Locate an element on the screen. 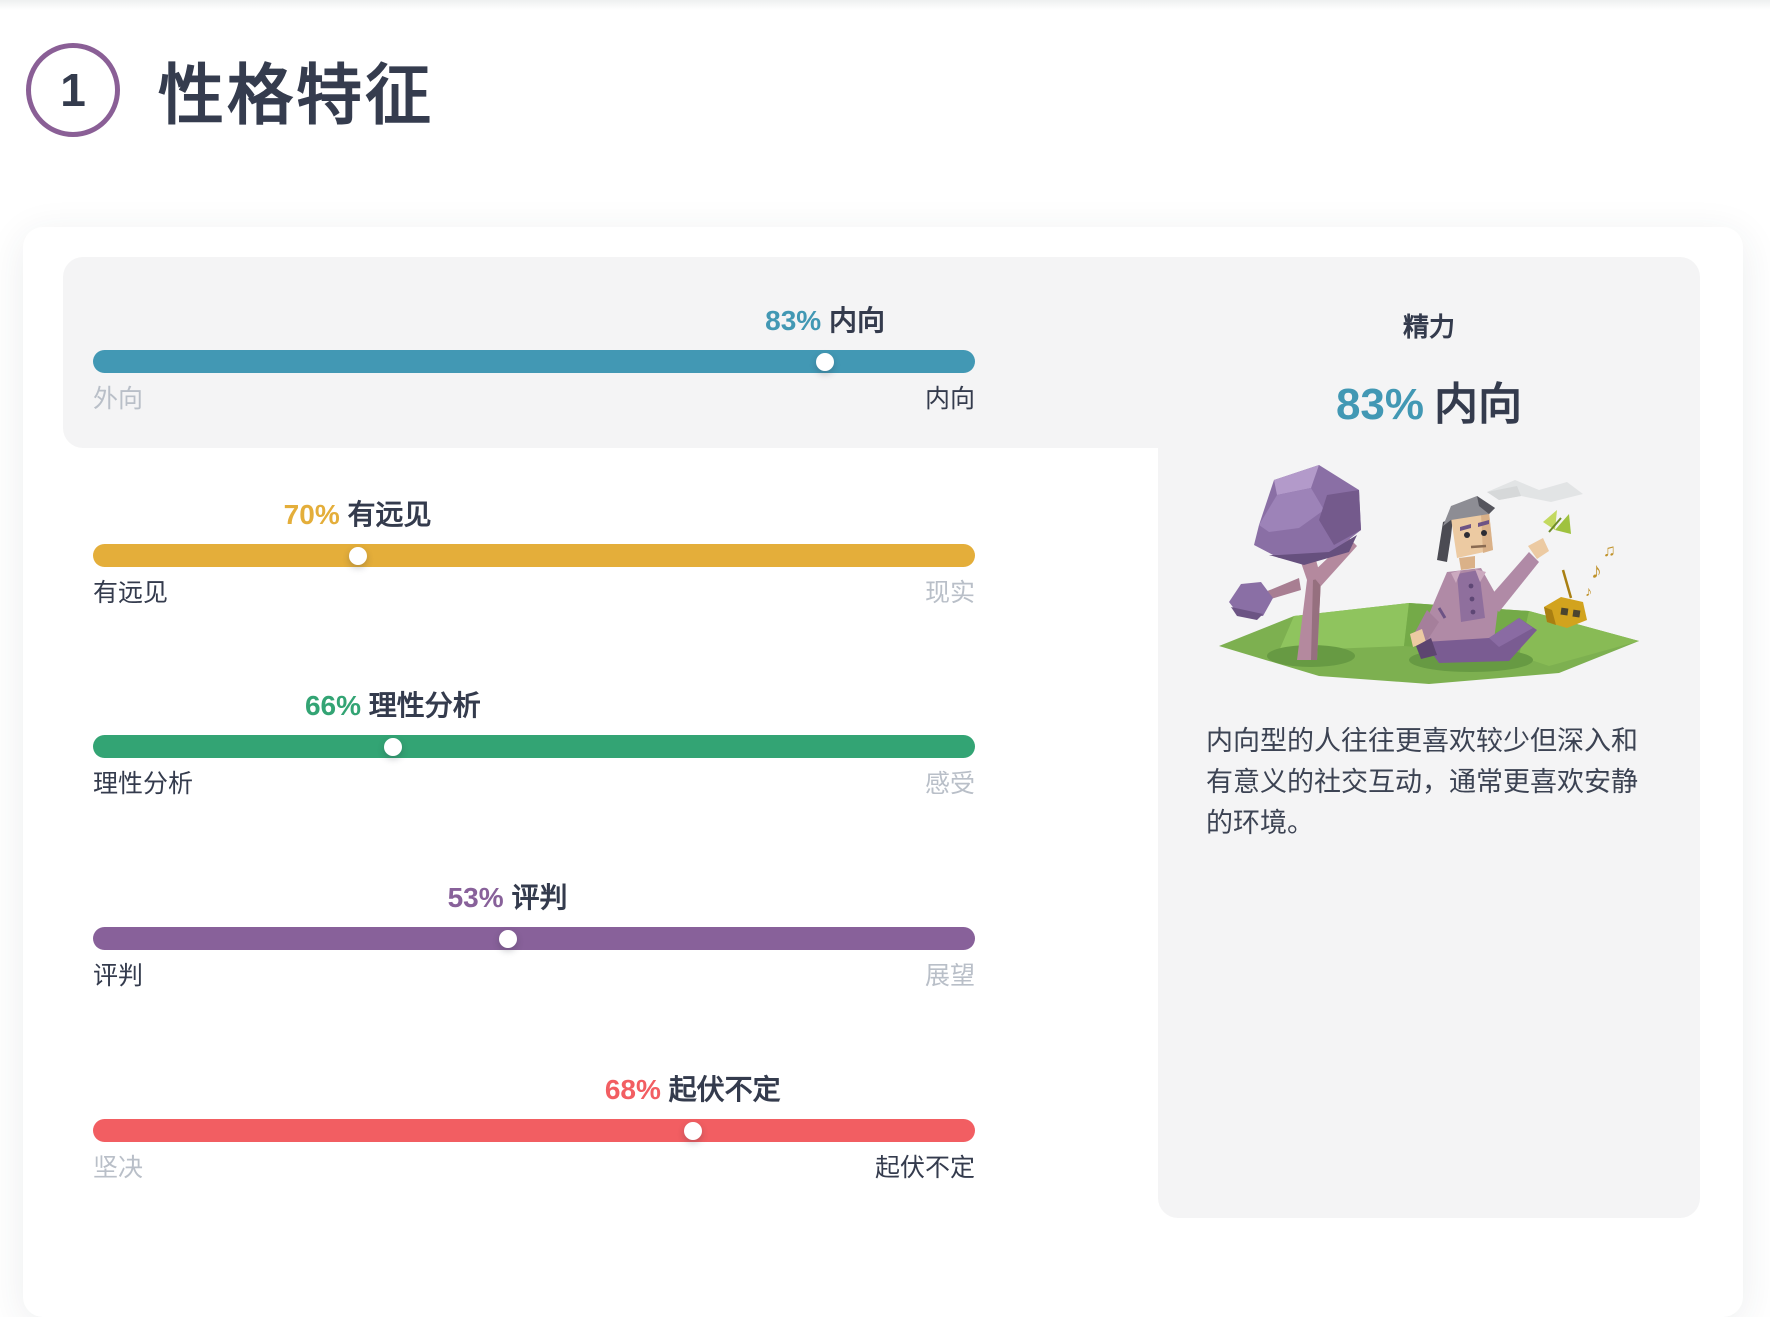  section-number: 1 is located at coordinates (73, 90).